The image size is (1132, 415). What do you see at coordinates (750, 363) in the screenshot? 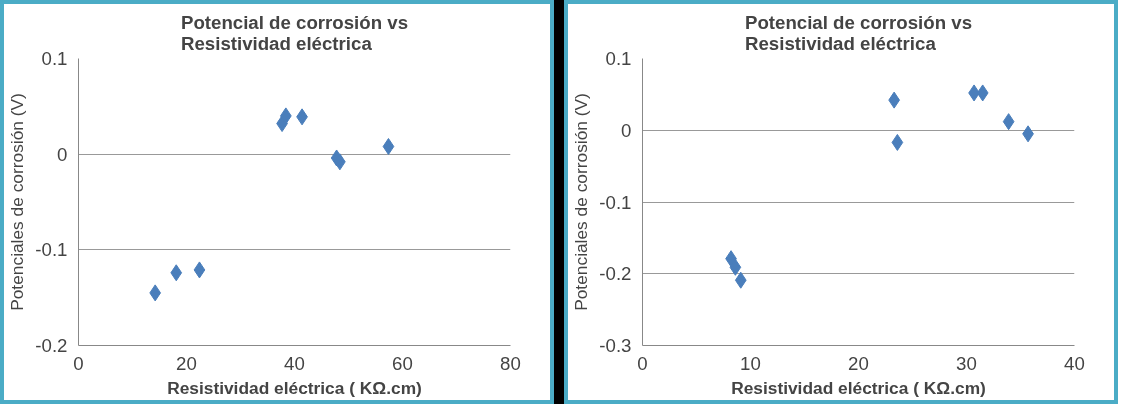
I see `x-tick-label: 10` at bounding box center [750, 363].